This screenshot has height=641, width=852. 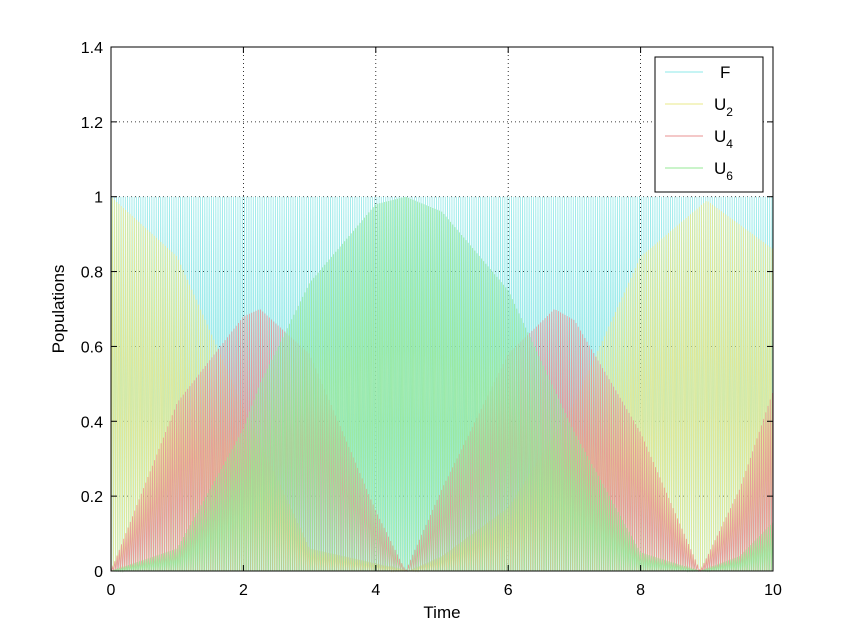 What do you see at coordinates (98, 198) in the screenshot?
I see `y-tick-label: 1` at bounding box center [98, 198].